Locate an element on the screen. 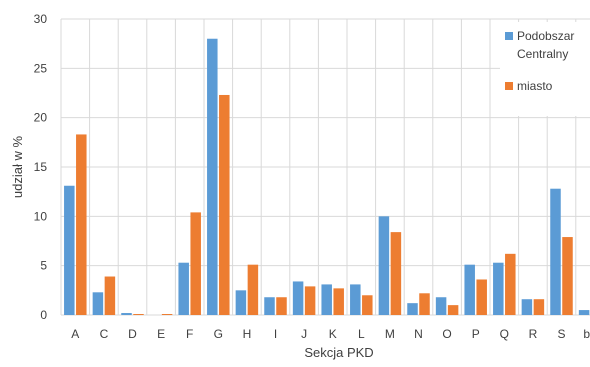 The image size is (590, 367). x-tick-label: O is located at coordinates (446, 334).